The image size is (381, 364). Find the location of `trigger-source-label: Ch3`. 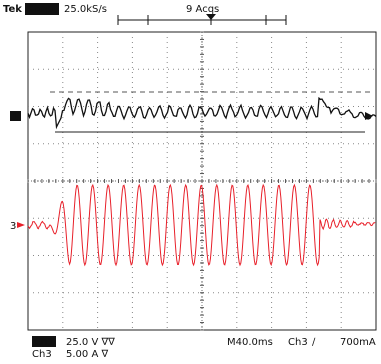

trigger-source-label: Ch3 is located at coordinates (298, 342).